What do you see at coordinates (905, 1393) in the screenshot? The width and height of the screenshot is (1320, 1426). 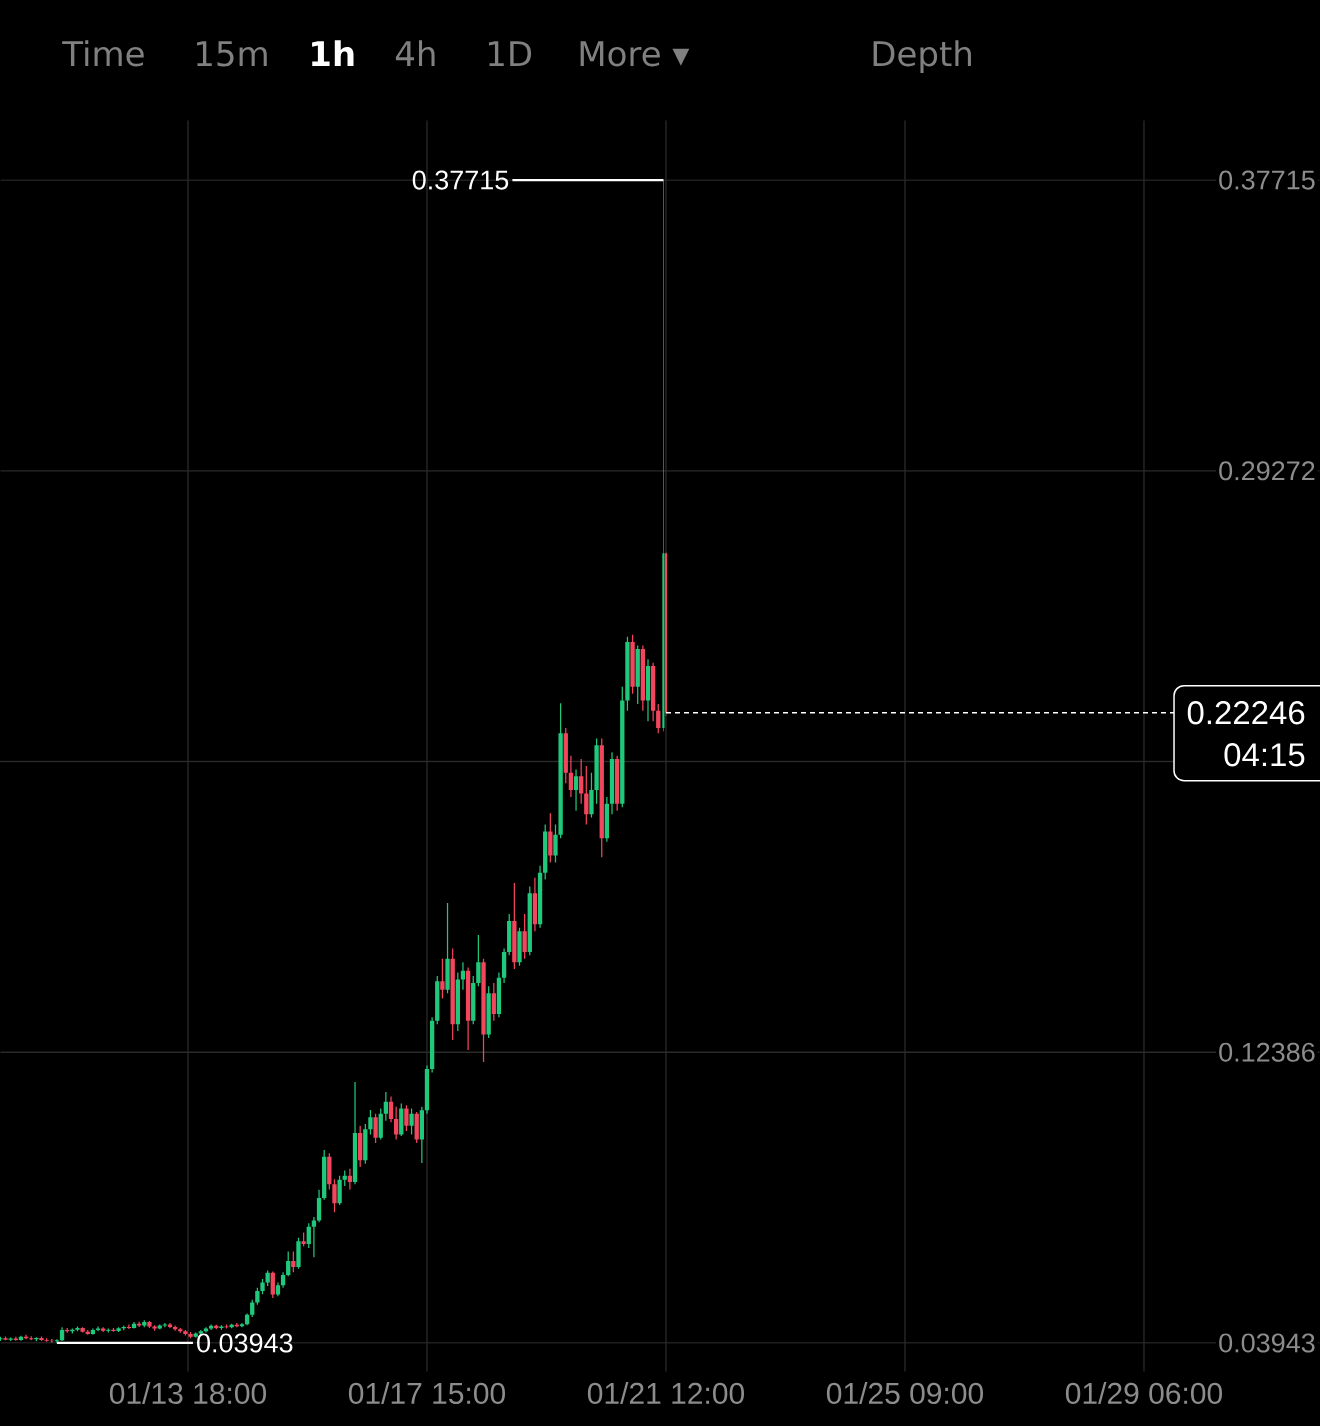 I see `x-tick-label: 01/25 09:00` at bounding box center [905, 1393].